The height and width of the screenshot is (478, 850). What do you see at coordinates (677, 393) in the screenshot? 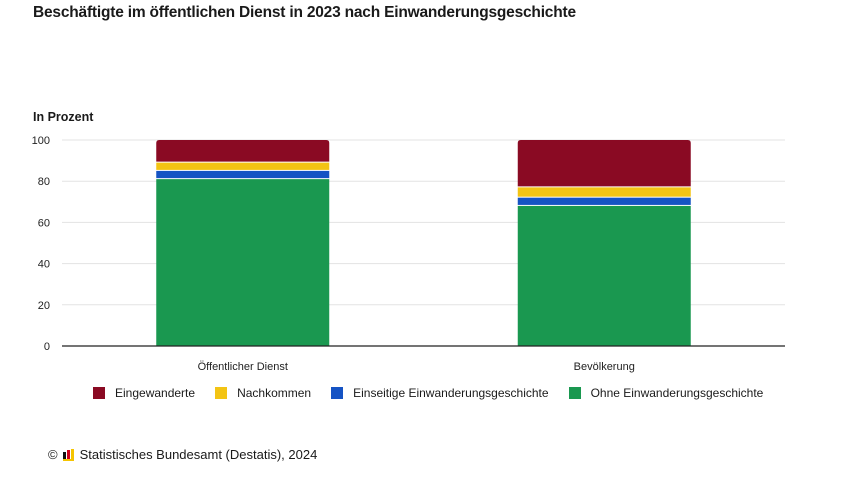
I see `legend-label: Ohne Einwanderungsgeschichte` at bounding box center [677, 393].